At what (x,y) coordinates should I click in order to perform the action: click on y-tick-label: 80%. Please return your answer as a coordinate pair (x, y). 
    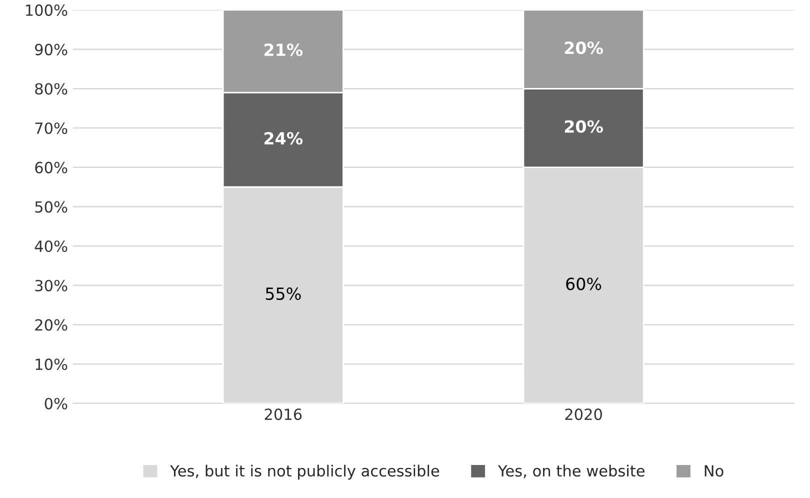
    Looking at the image, I should click on (51, 89).